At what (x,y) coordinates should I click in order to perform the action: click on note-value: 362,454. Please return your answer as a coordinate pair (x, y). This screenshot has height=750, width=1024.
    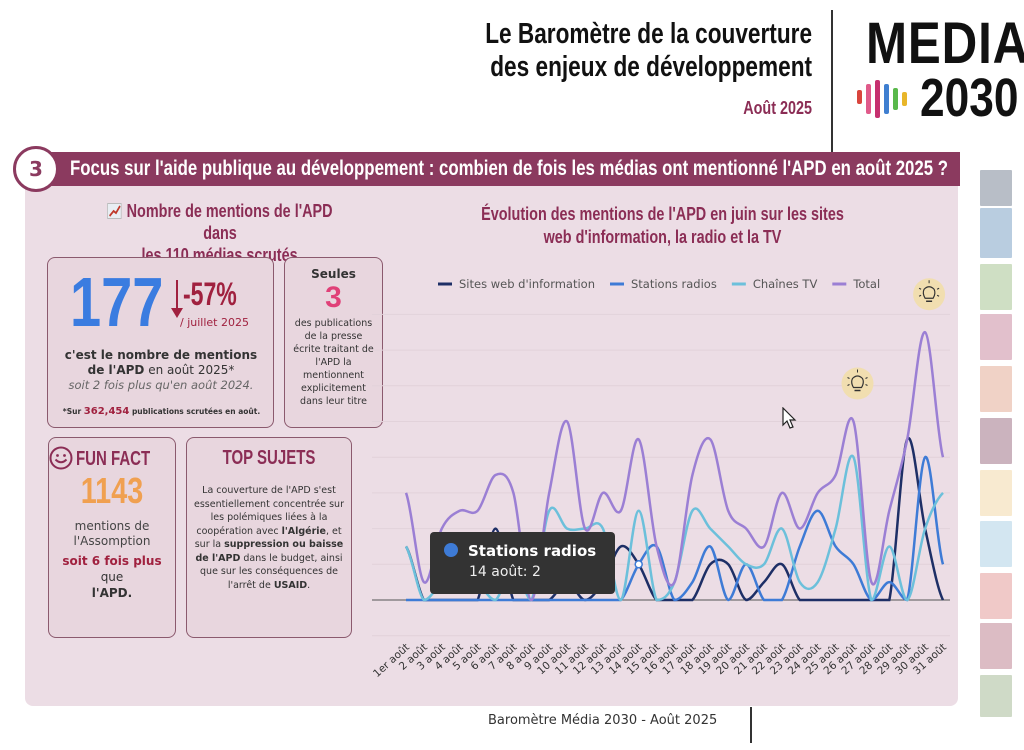
    Looking at the image, I should click on (106, 411).